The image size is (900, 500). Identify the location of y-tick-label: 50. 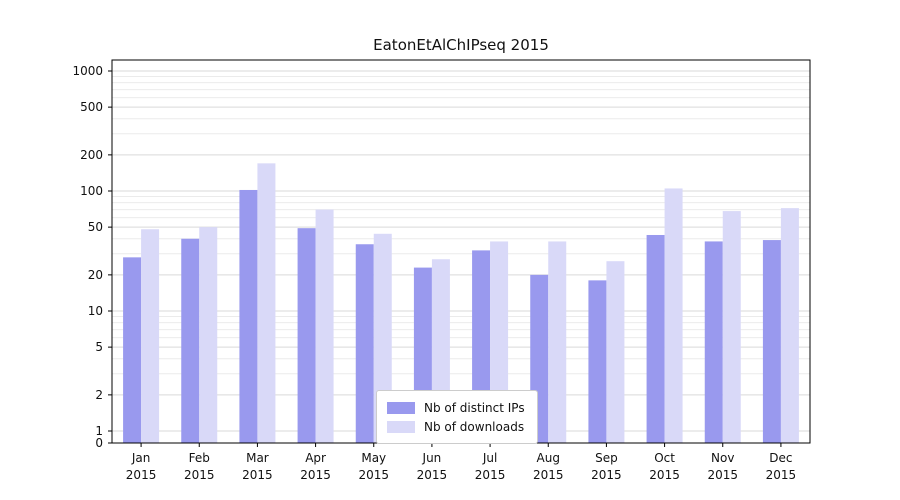
(95, 227).